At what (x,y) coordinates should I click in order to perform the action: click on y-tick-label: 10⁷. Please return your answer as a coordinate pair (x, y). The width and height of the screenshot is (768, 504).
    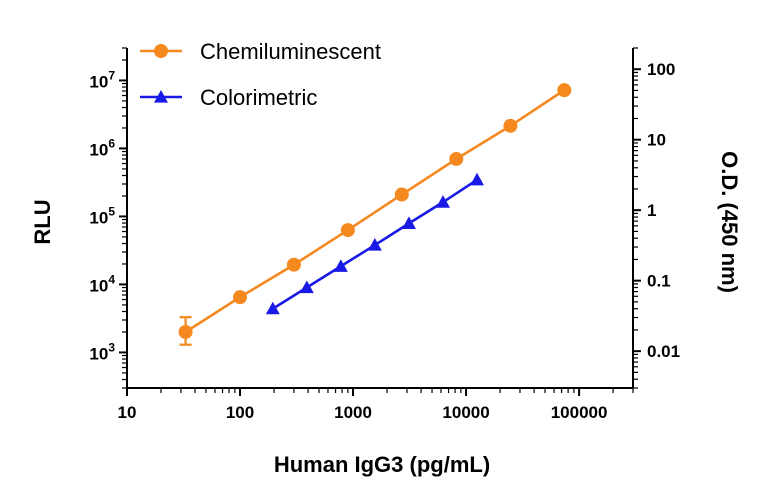
    Looking at the image, I should click on (102, 79).